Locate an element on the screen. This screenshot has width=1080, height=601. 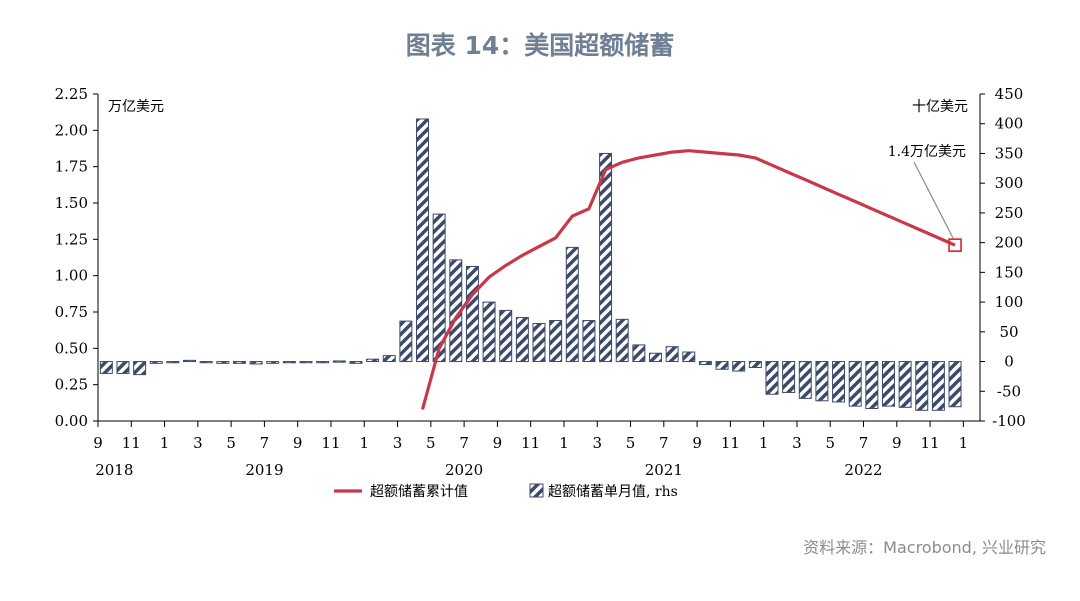
right-tick-label: 350 is located at coordinates (1009, 153).